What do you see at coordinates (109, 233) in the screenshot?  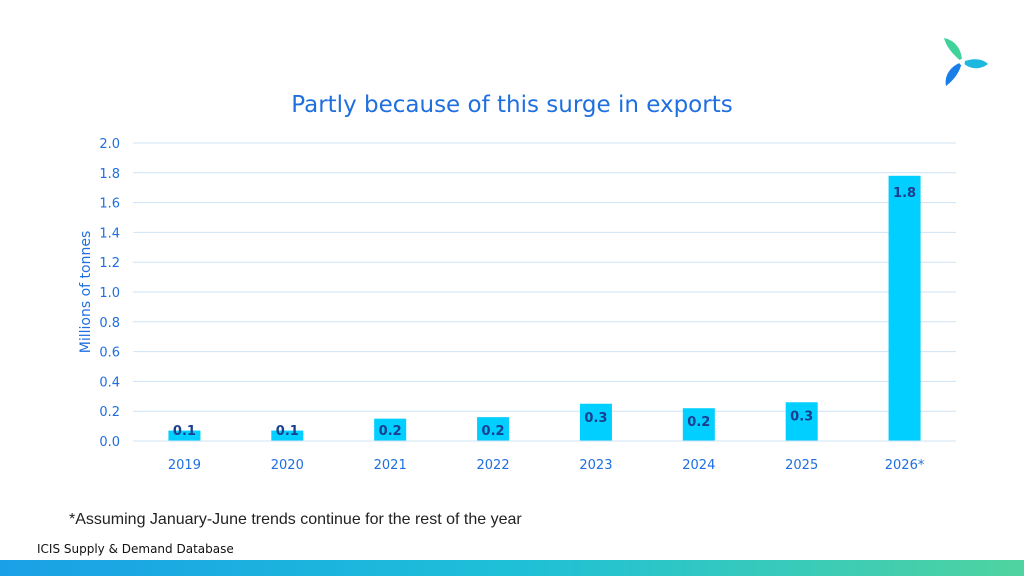 I see `y-tick-label: 1.4` at bounding box center [109, 233].